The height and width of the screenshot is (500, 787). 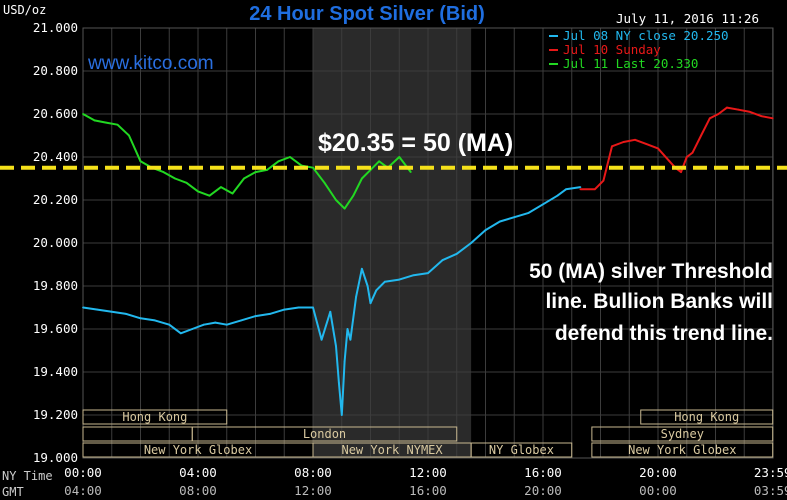 I want to click on x-tick-label-gmt: 08:00, so click(x=198, y=490).